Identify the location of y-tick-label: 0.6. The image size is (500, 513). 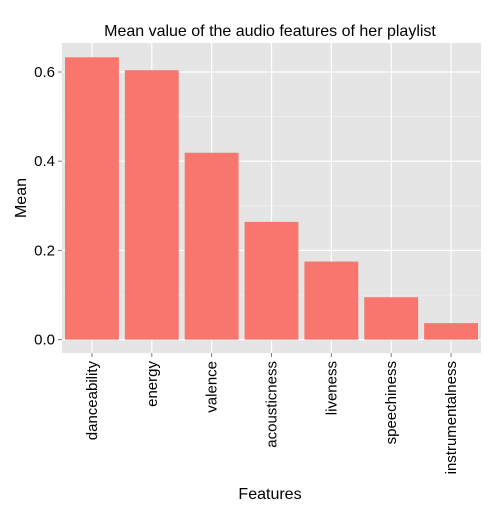
(44, 72).